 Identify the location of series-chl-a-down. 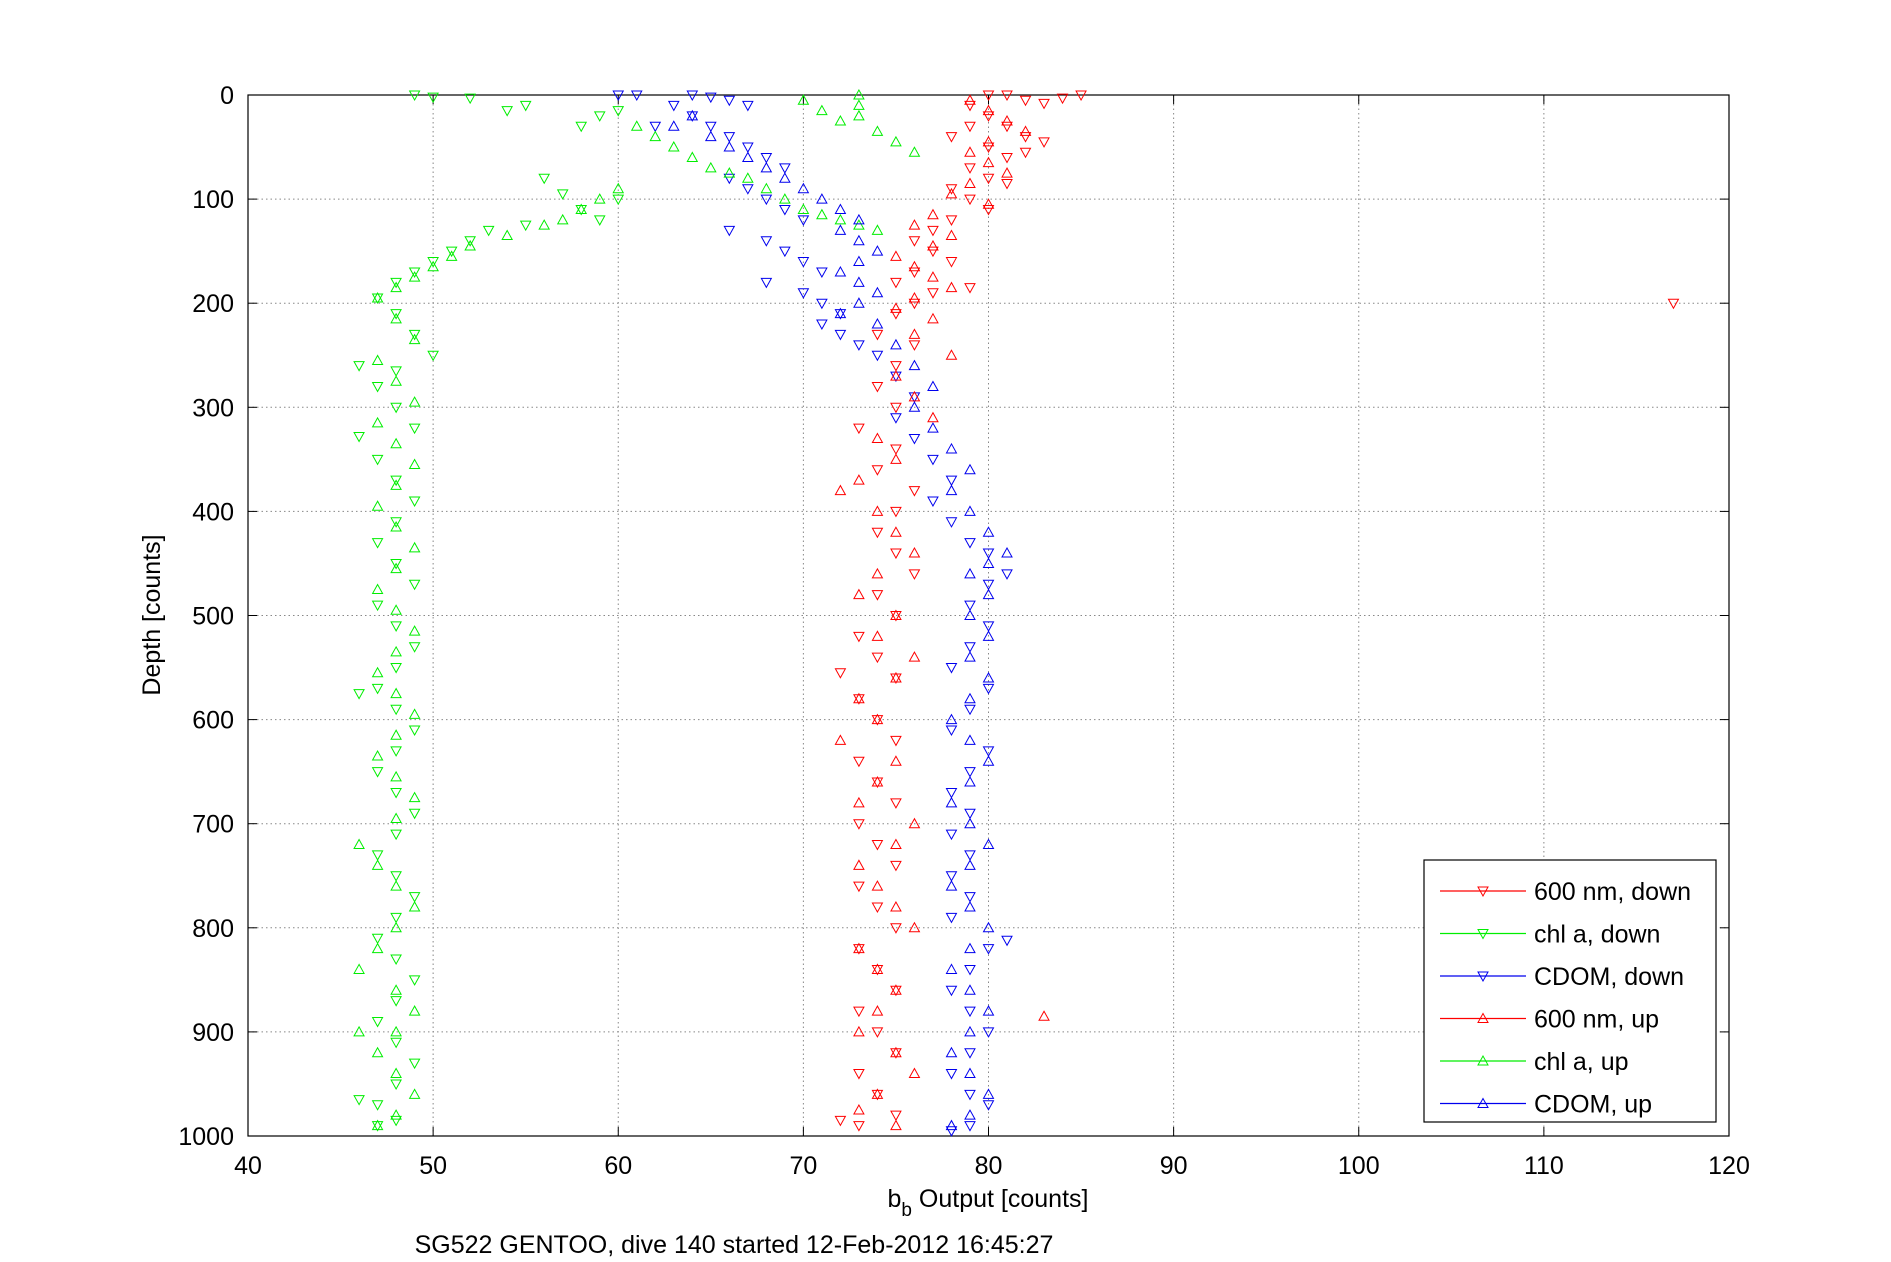
(489, 611).